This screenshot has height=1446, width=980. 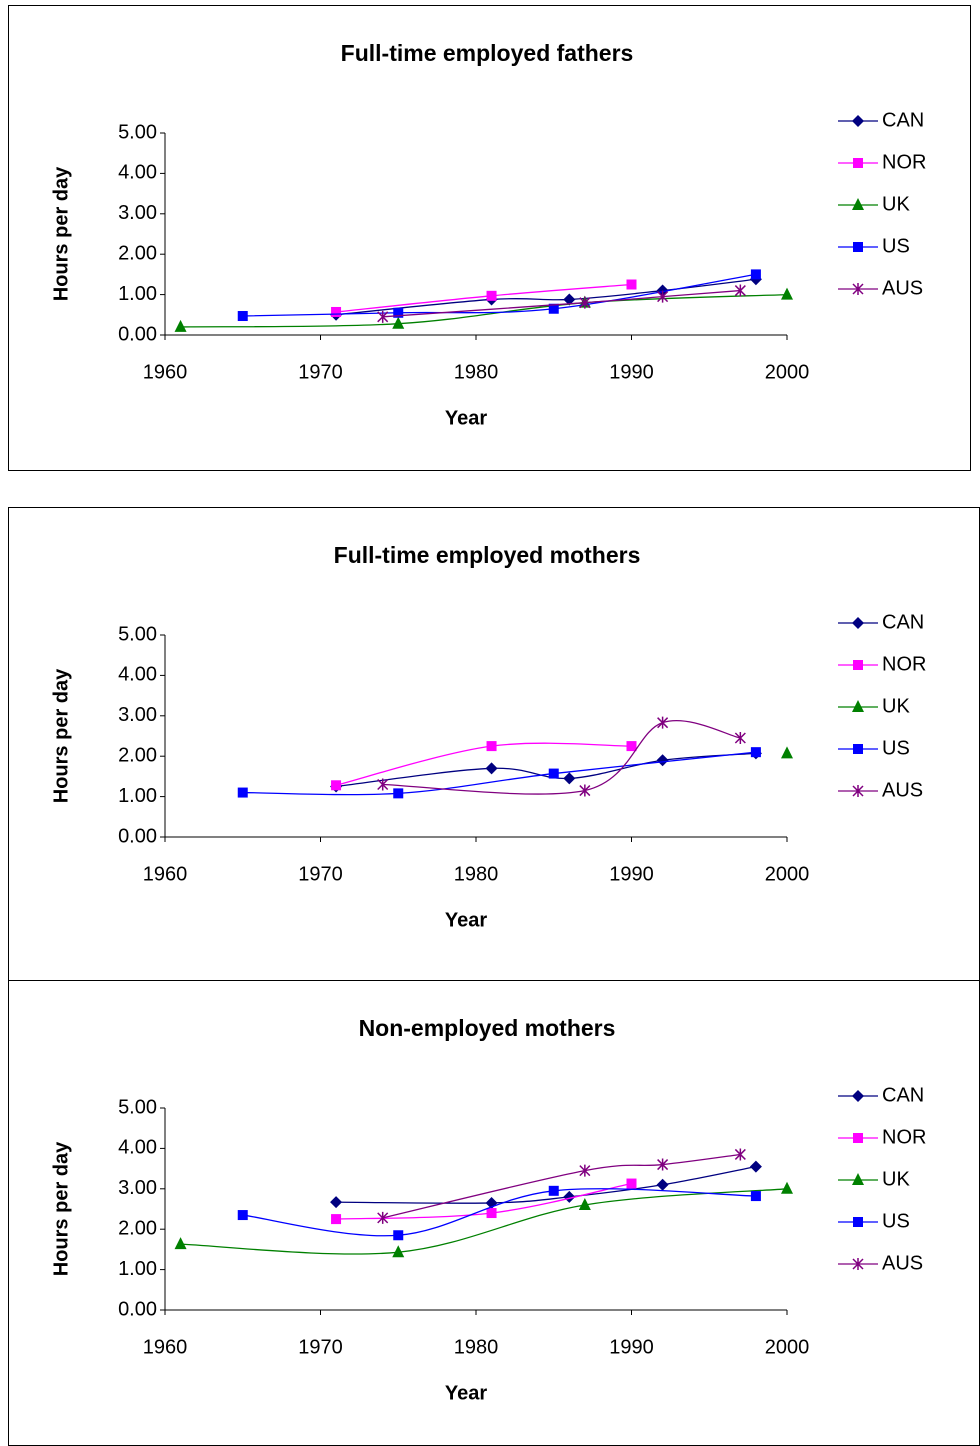 I want to click on chart-title: Full-time employed mothers, so click(x=487, y=555).